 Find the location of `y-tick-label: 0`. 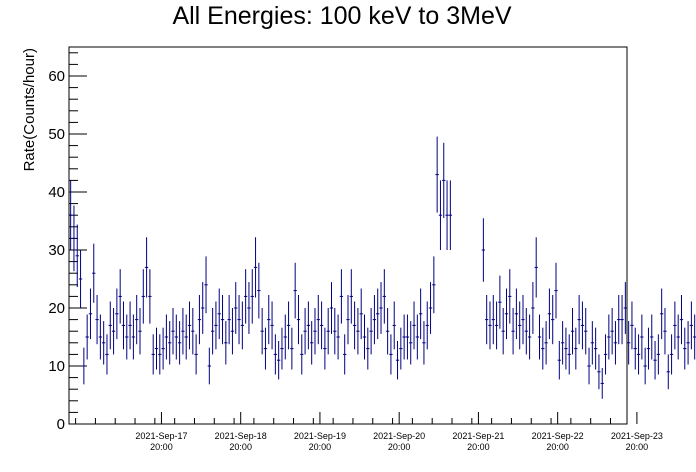

y-tick-label: 0 is located at coordinates (61, 424).